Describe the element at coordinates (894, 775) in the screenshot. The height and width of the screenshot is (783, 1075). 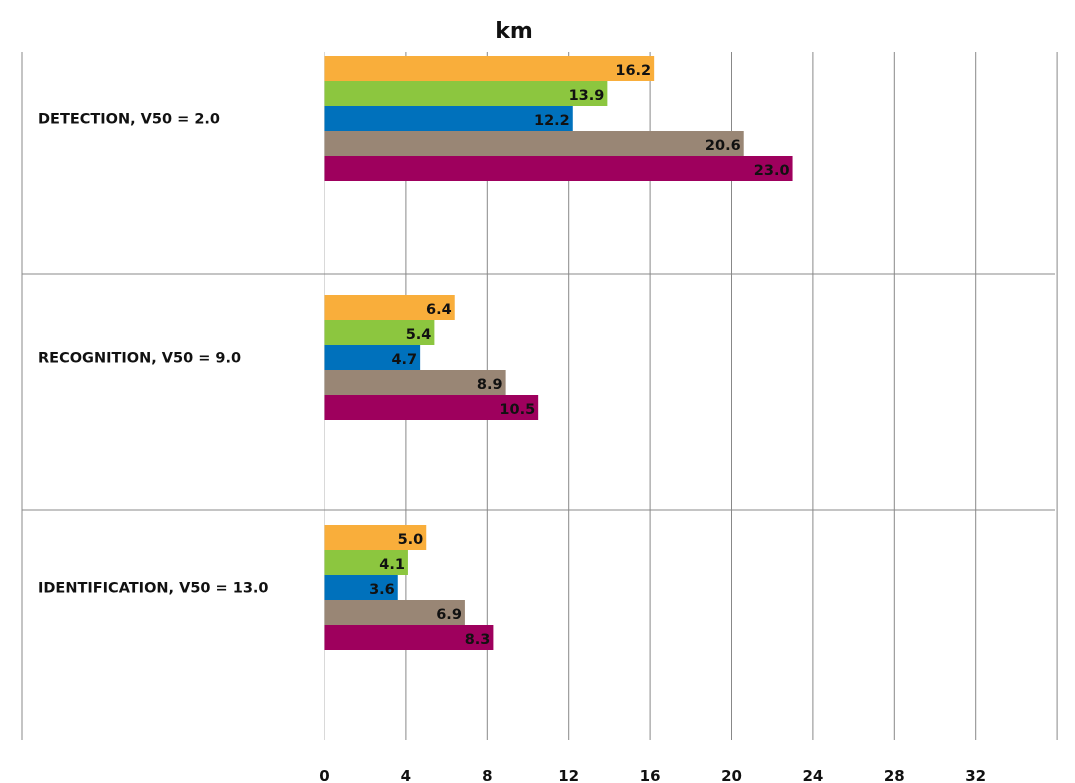
I see `x-tick-label-7: 28` at that location.